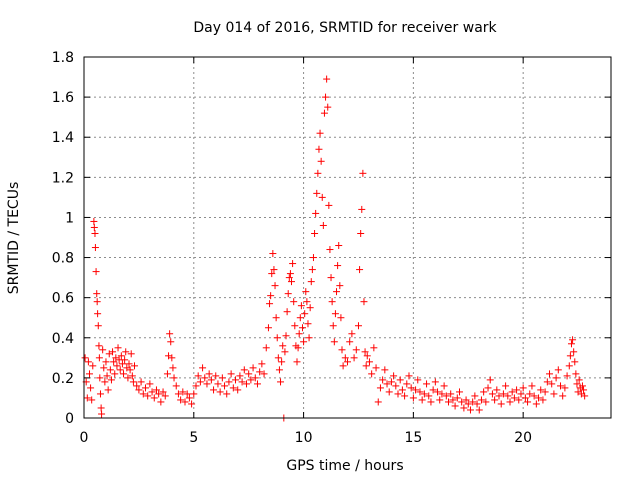  What do you see at coordinates (413, 438) in the screenshot?
I see `x-tick-label: 15` at bounding box center [413, 438].